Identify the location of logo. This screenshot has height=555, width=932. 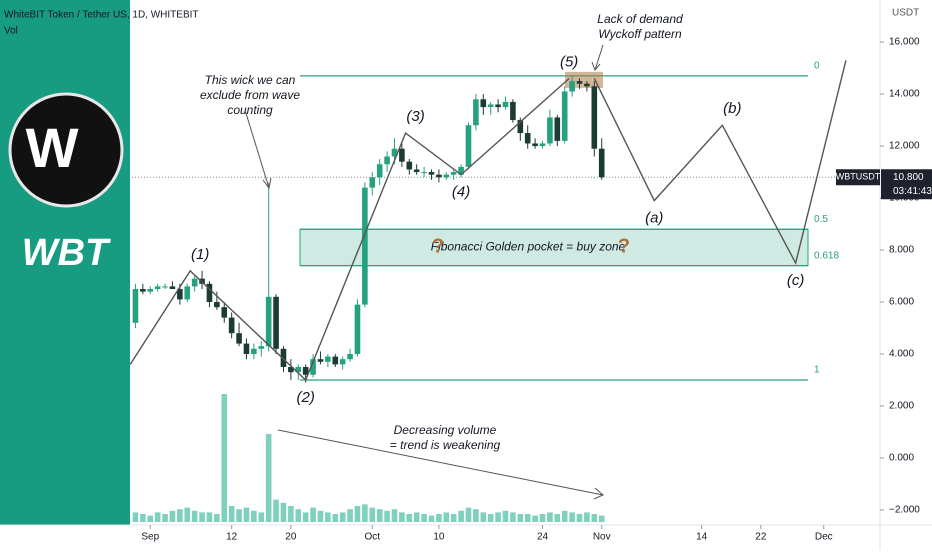
(66, 150).